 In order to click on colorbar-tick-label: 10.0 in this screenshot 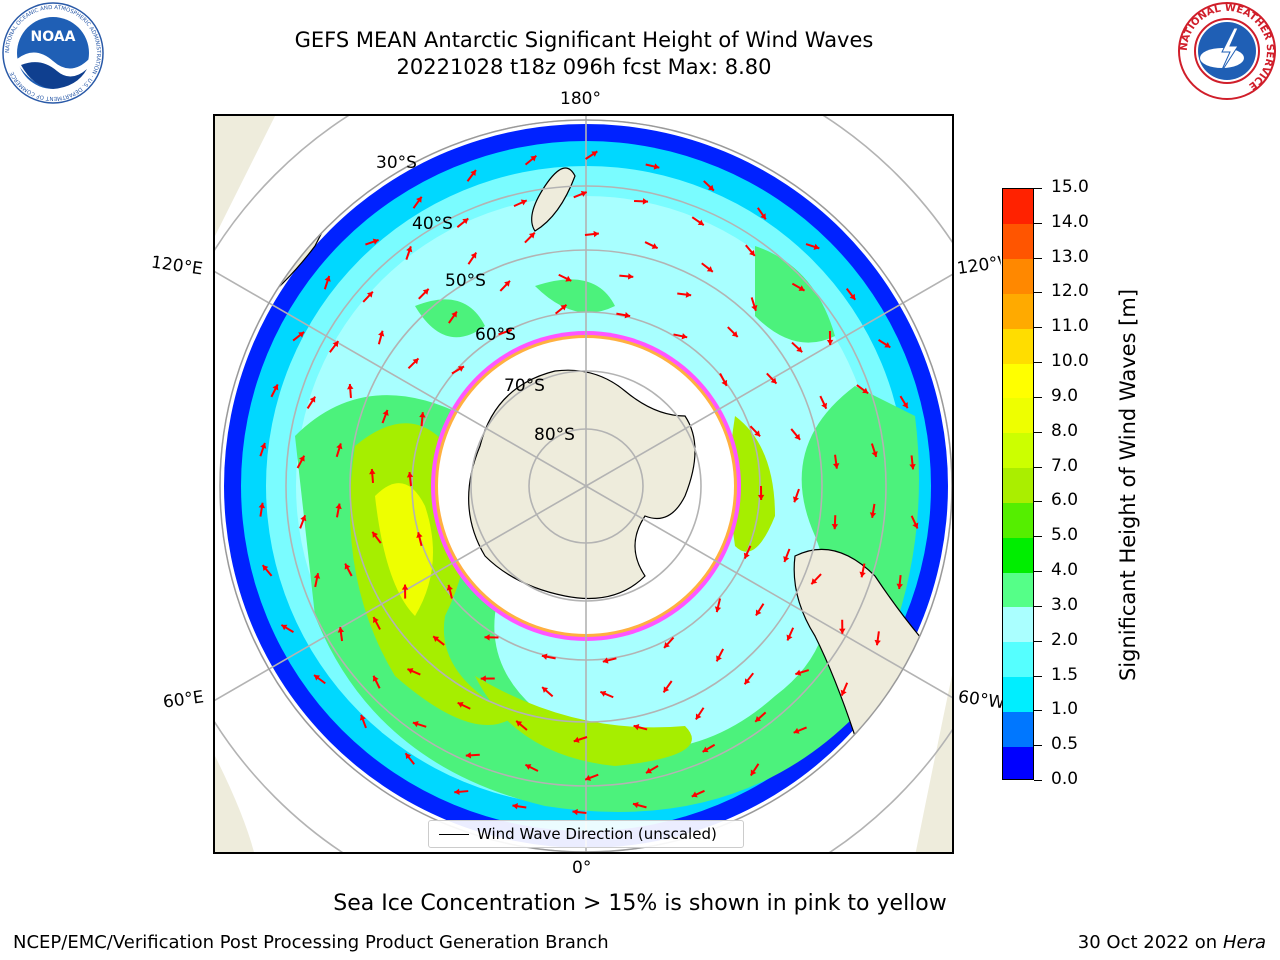, I will do `click(1070, 361)`.